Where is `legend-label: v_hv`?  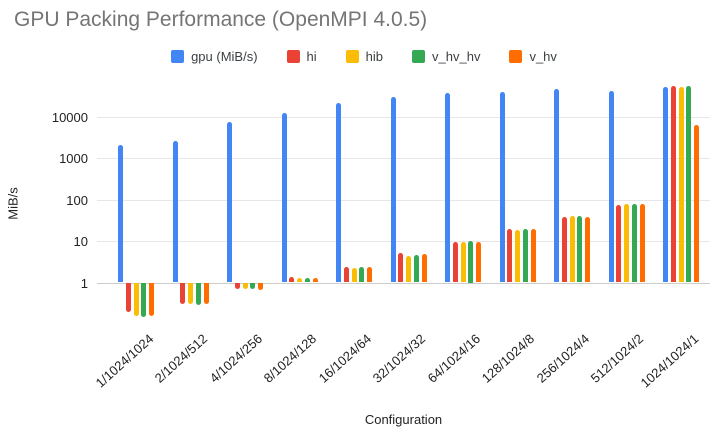
legend-label: v_hv is located at coordinates (543, 56).